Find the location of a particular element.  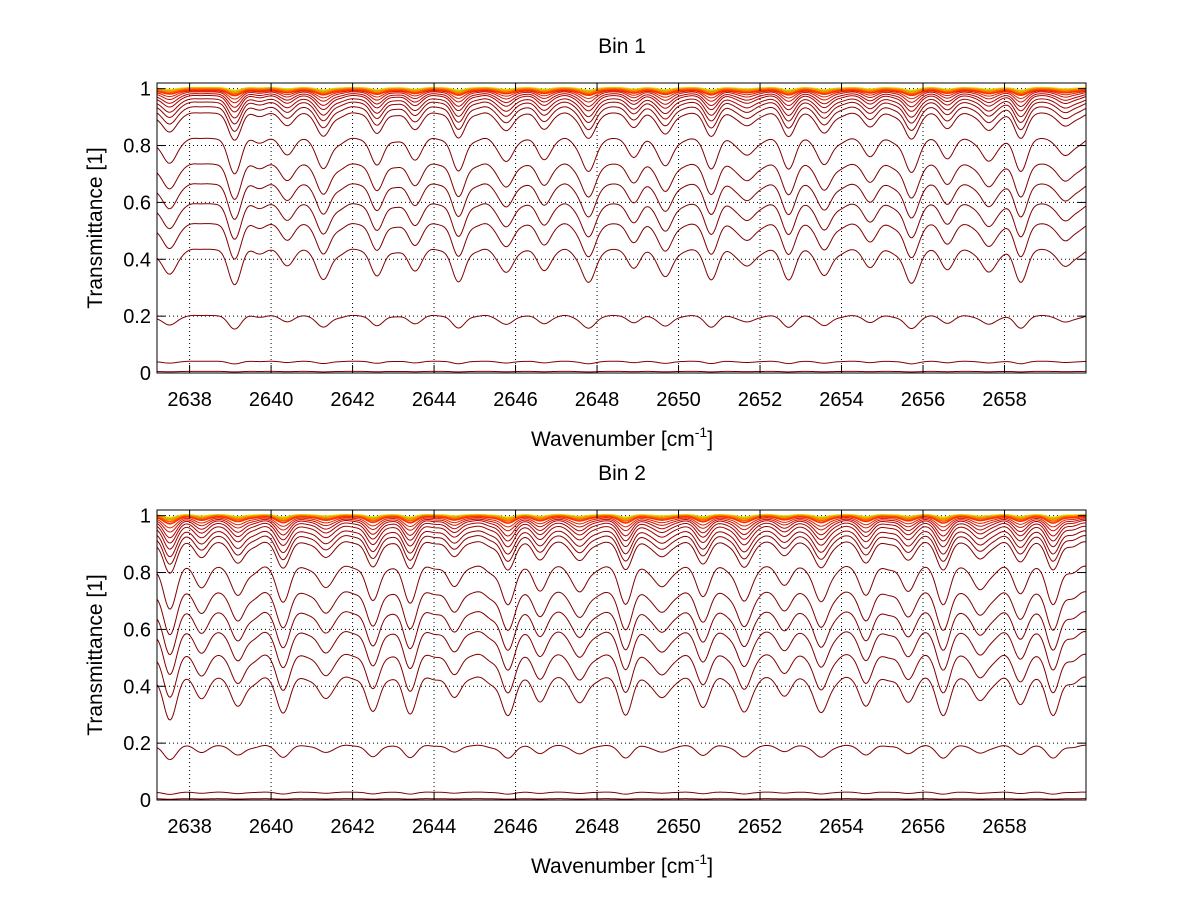

chart-title: Bin 2 is located at coordinates (622, 473).